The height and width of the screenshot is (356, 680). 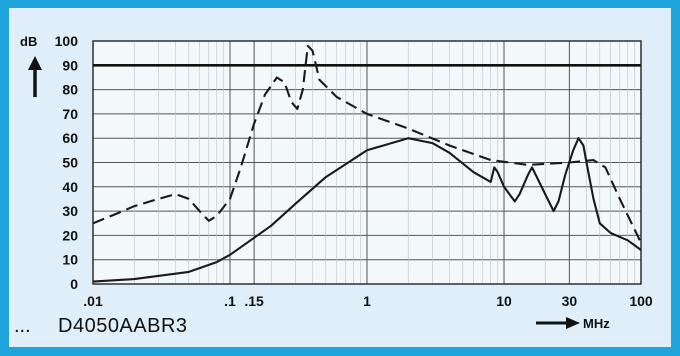 I want to click on y-tick-label: 50, so click(x=70, y=163).